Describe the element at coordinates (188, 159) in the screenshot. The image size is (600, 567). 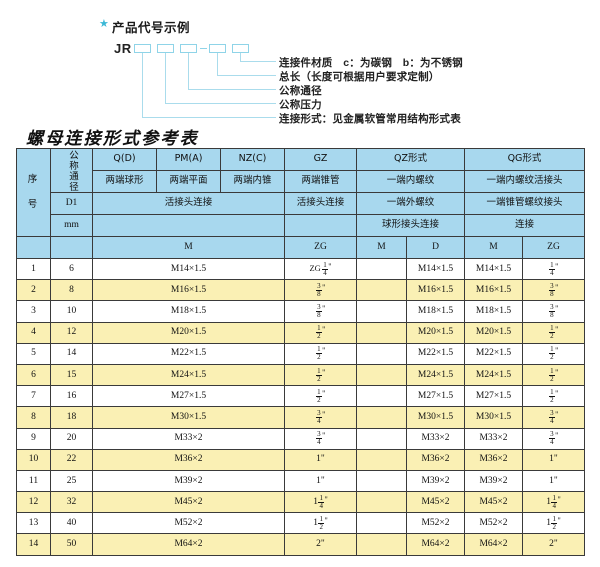
I see `header-code-pma: PM(A)` at that location.